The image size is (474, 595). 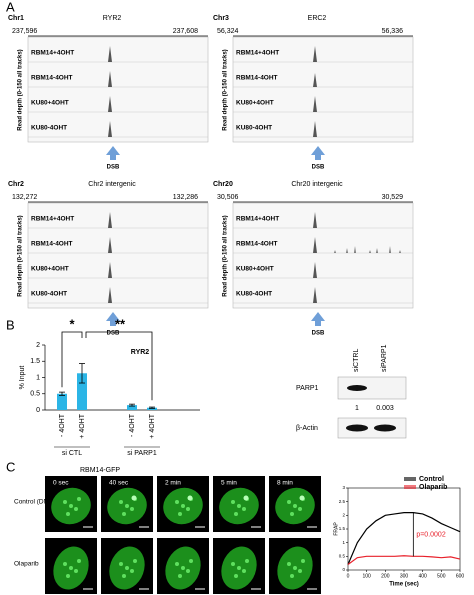 I want to click on significance: *, so click(x=72, y=323).